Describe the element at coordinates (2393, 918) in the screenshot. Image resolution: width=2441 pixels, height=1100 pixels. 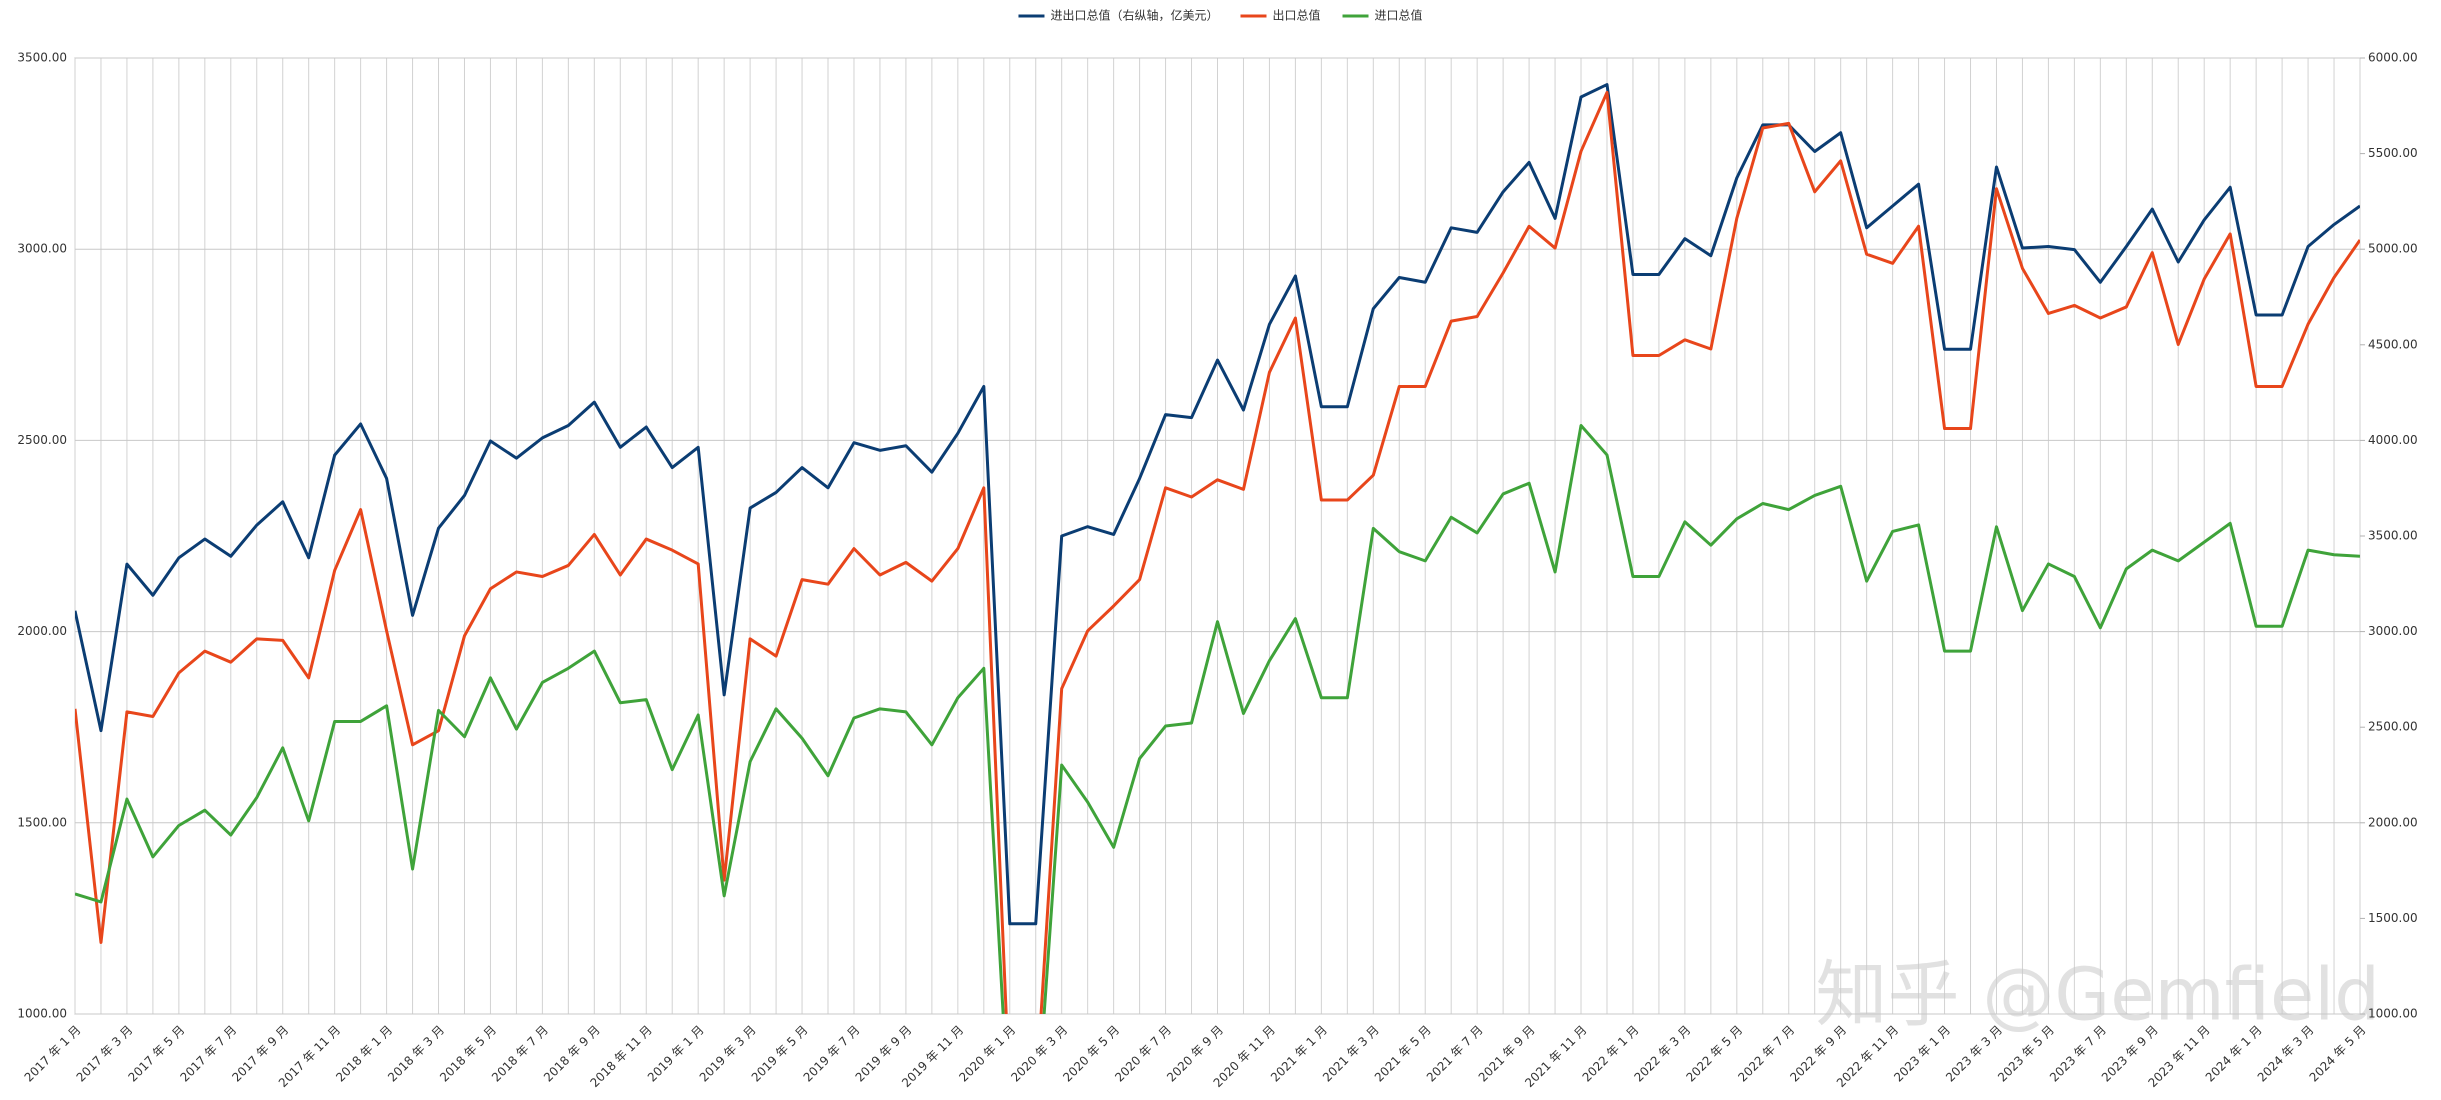
I see `y2-tick-label: 1500.00` at that location.